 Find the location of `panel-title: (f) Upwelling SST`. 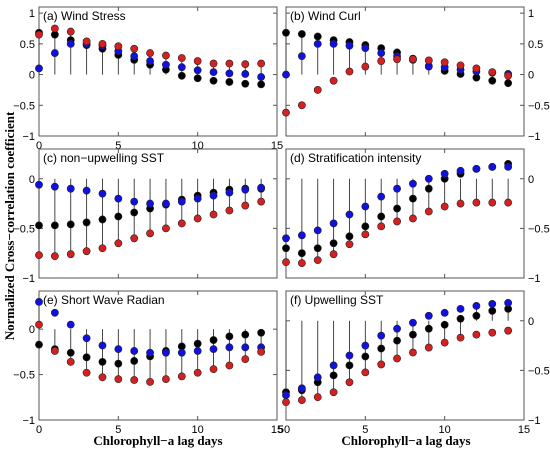

panel-title: (f) Upwelling SST is located at coordinates (337, 300).